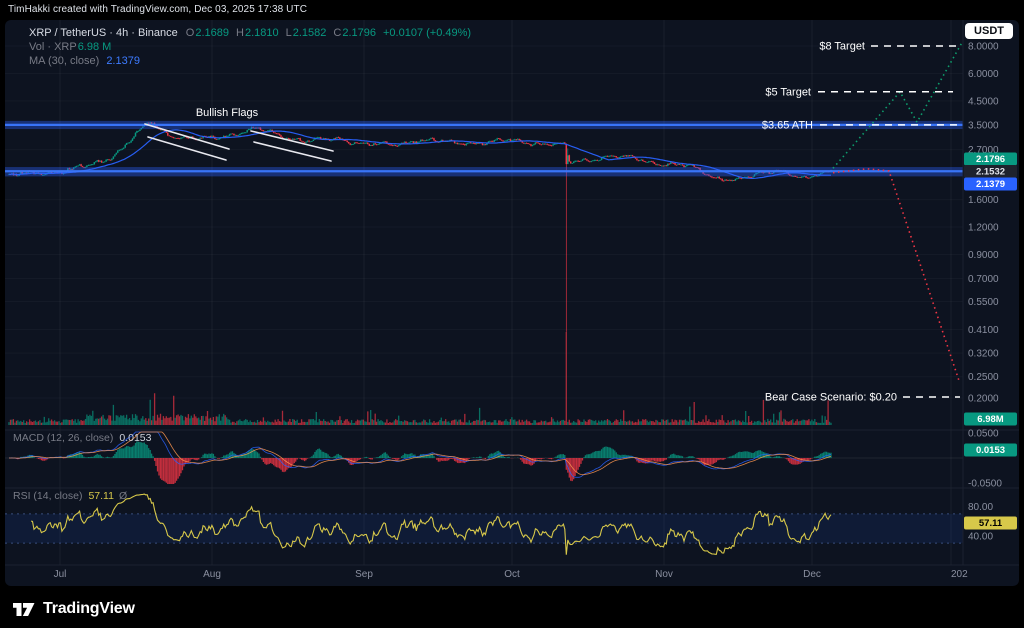 The height and width of the screenshot is (628, 1024). Describe the element at coordinates (240, 33) in the screenshot. I see `high-label: H` at that location.